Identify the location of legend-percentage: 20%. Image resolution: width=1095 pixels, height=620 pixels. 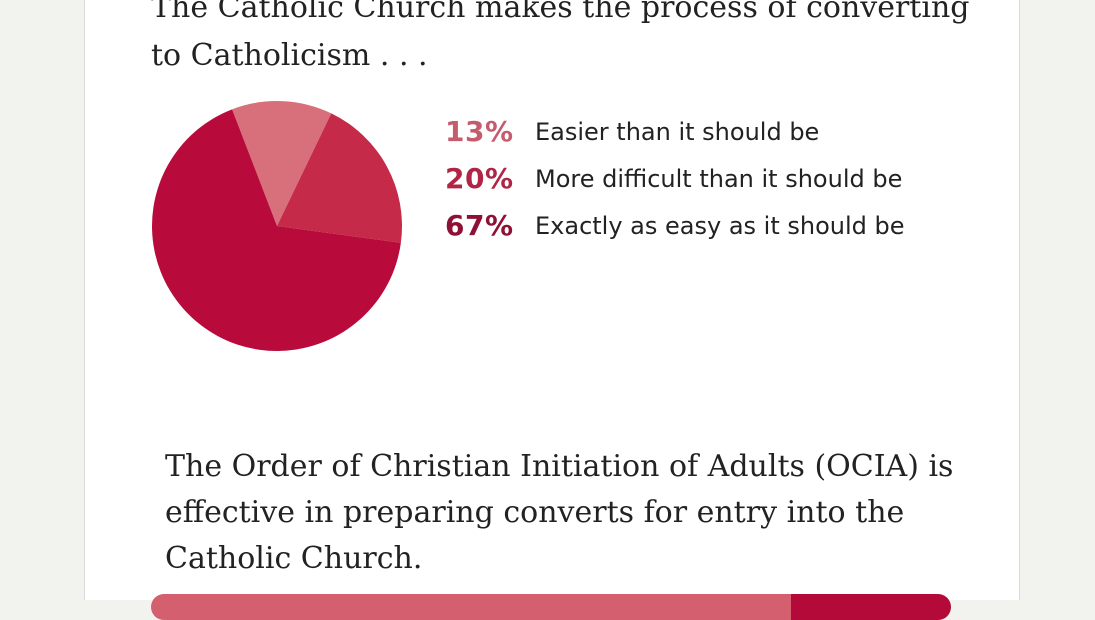
(479, 178).